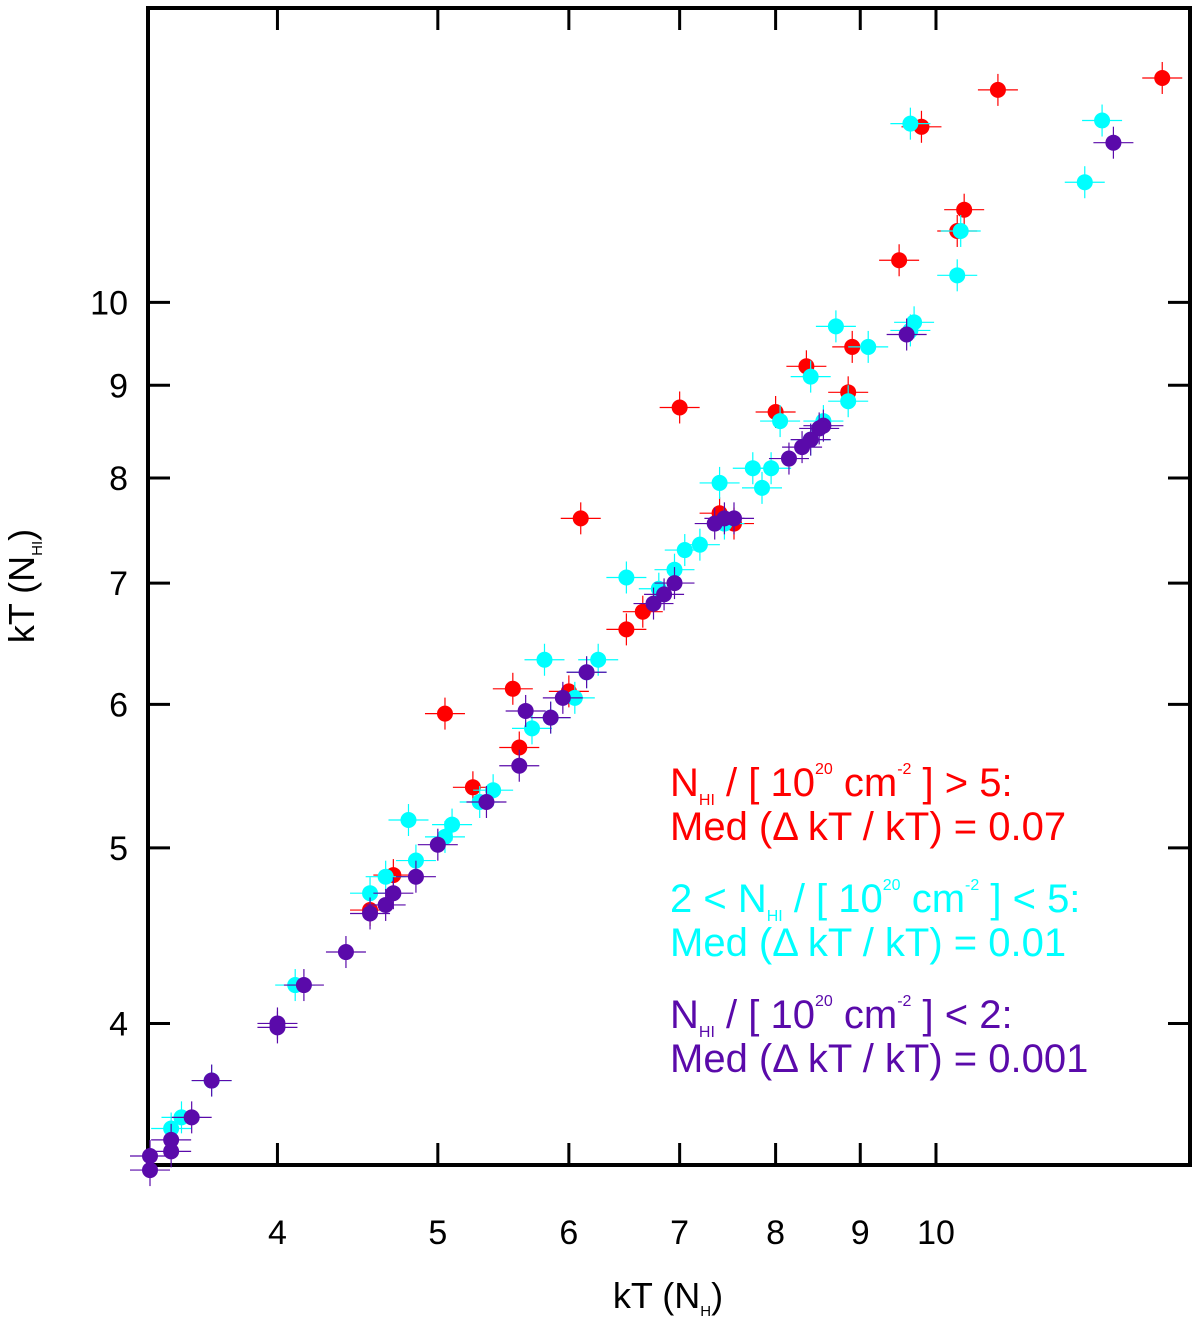 The image size is (1200, 1322). Describe the element at coordinates (879, 1059) in the screenshot. I see `legend-median-purple: Med (Δ kT / kT) = 0.001` at that location.